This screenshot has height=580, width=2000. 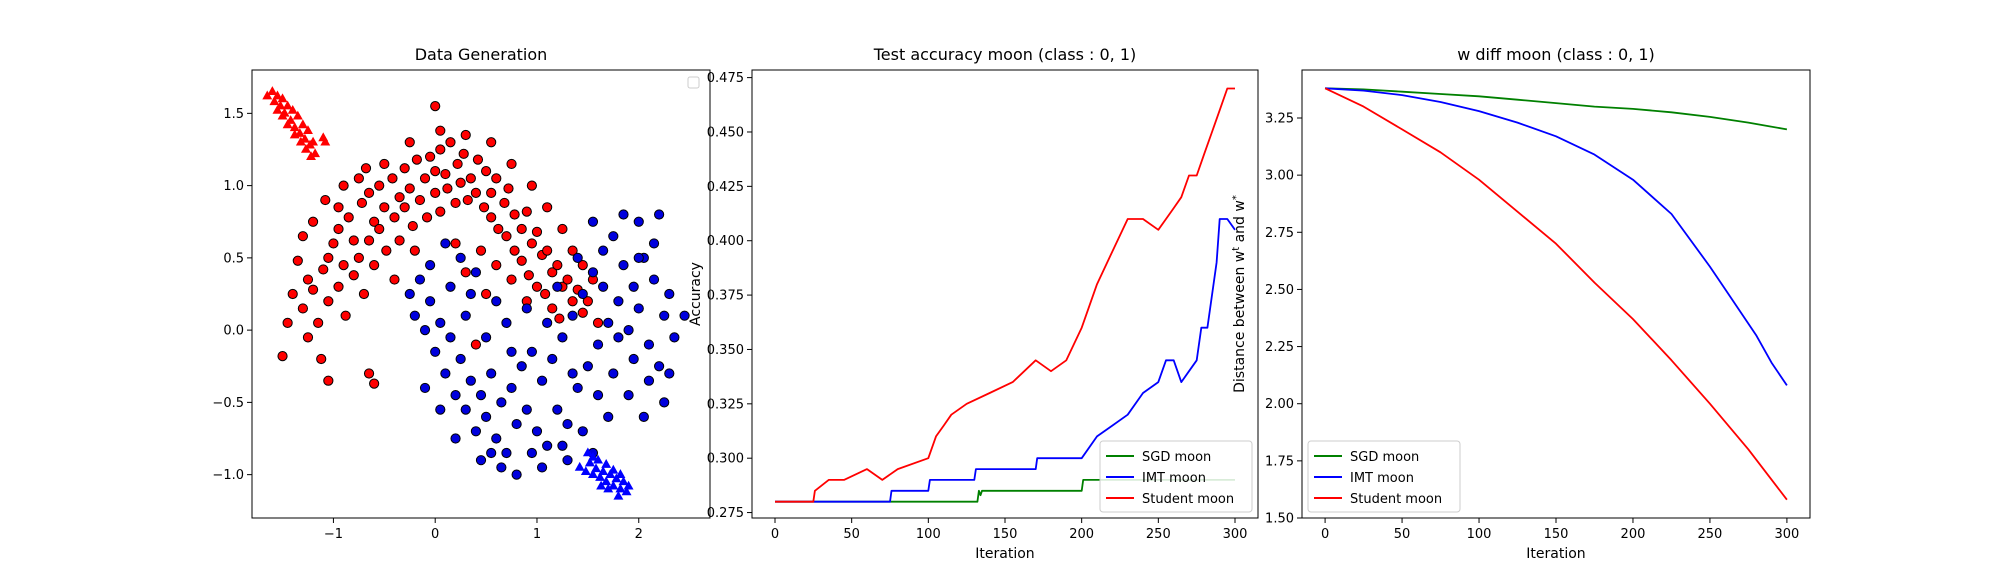 I want to click on y-tick-label: 0.450, so click(x=725, y=132).